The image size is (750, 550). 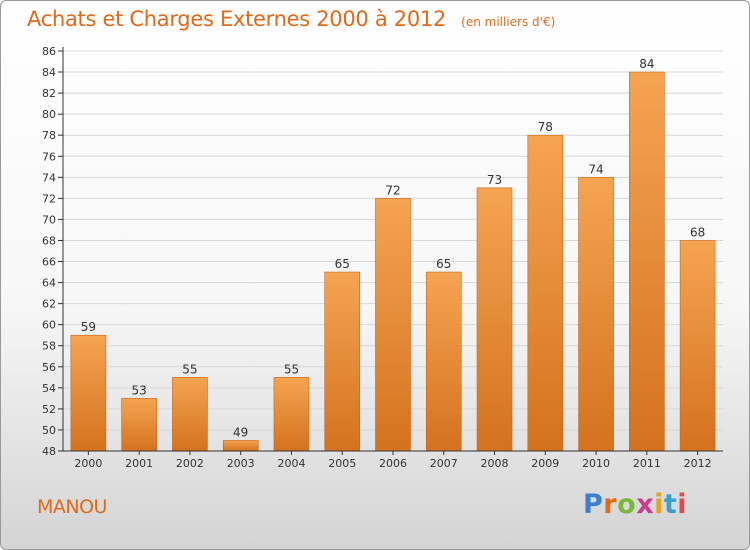 What do you see at coordinates (495, 463) in the screenshot?
I see `x-tick-label: 2008` at bounding box center [495, 463].